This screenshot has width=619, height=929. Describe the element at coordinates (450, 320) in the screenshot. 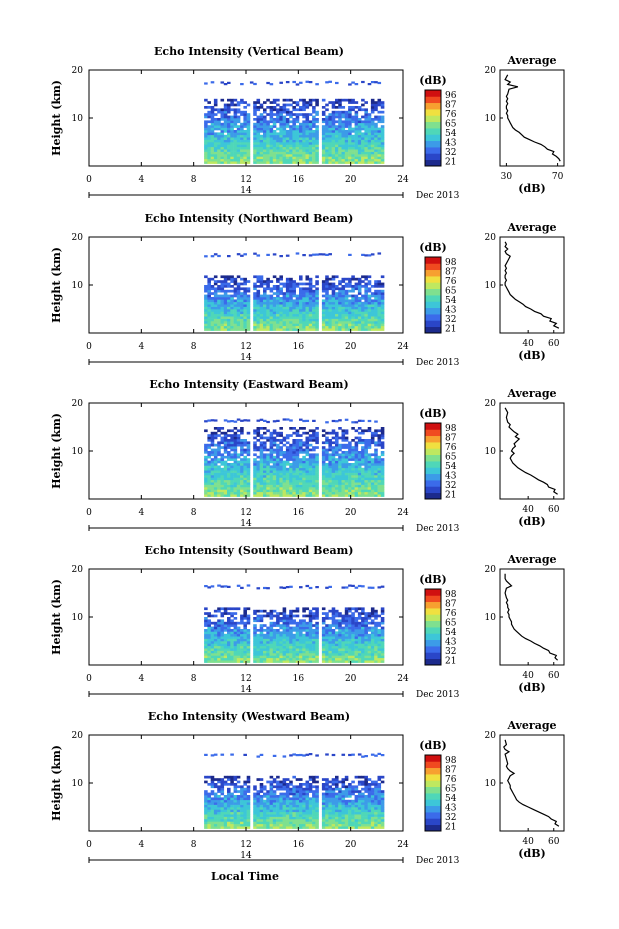

I see `colorbar-tick-label: 32` at that location.